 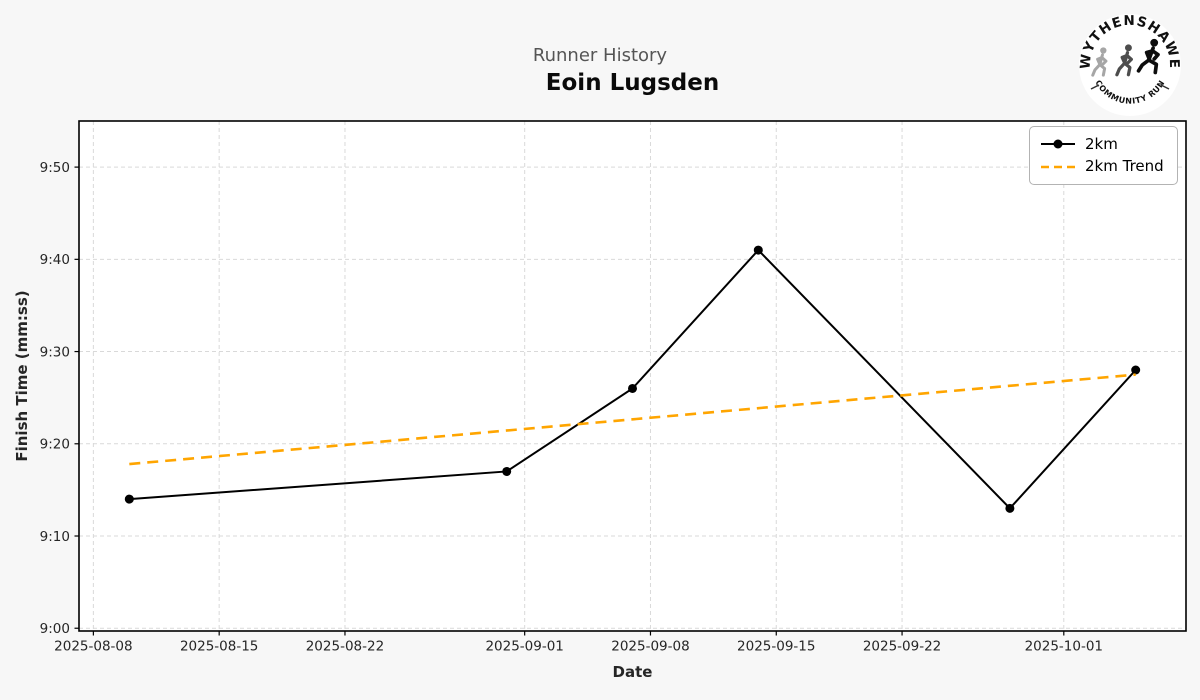 What do you see at coordinates (55, 260) in the screenshot?
I see `y-tick-label: 9:40` at bounding box center [55, 260].